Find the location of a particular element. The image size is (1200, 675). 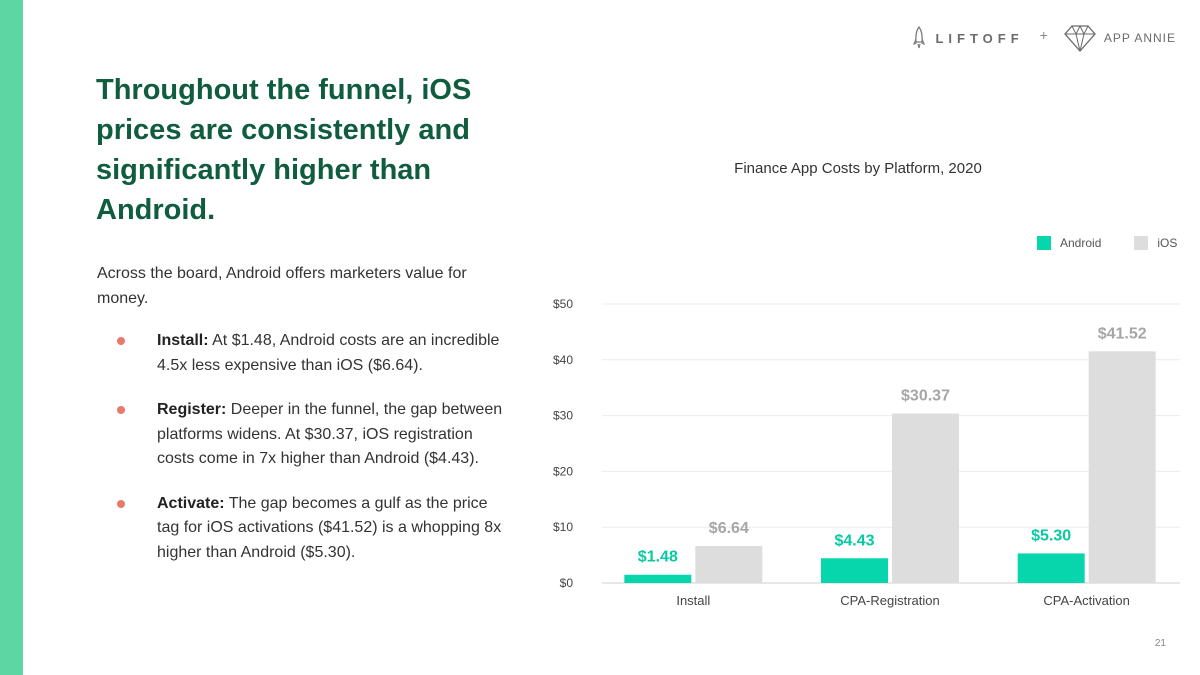

legend-item-android: Android is located at coordinates (1069, 243).